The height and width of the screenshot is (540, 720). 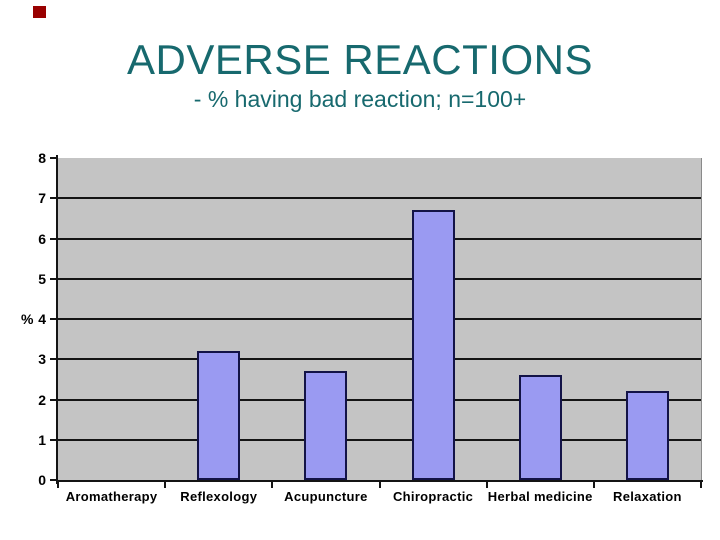 I want to click on slide-corner-marker, so click(x=39, y=12).